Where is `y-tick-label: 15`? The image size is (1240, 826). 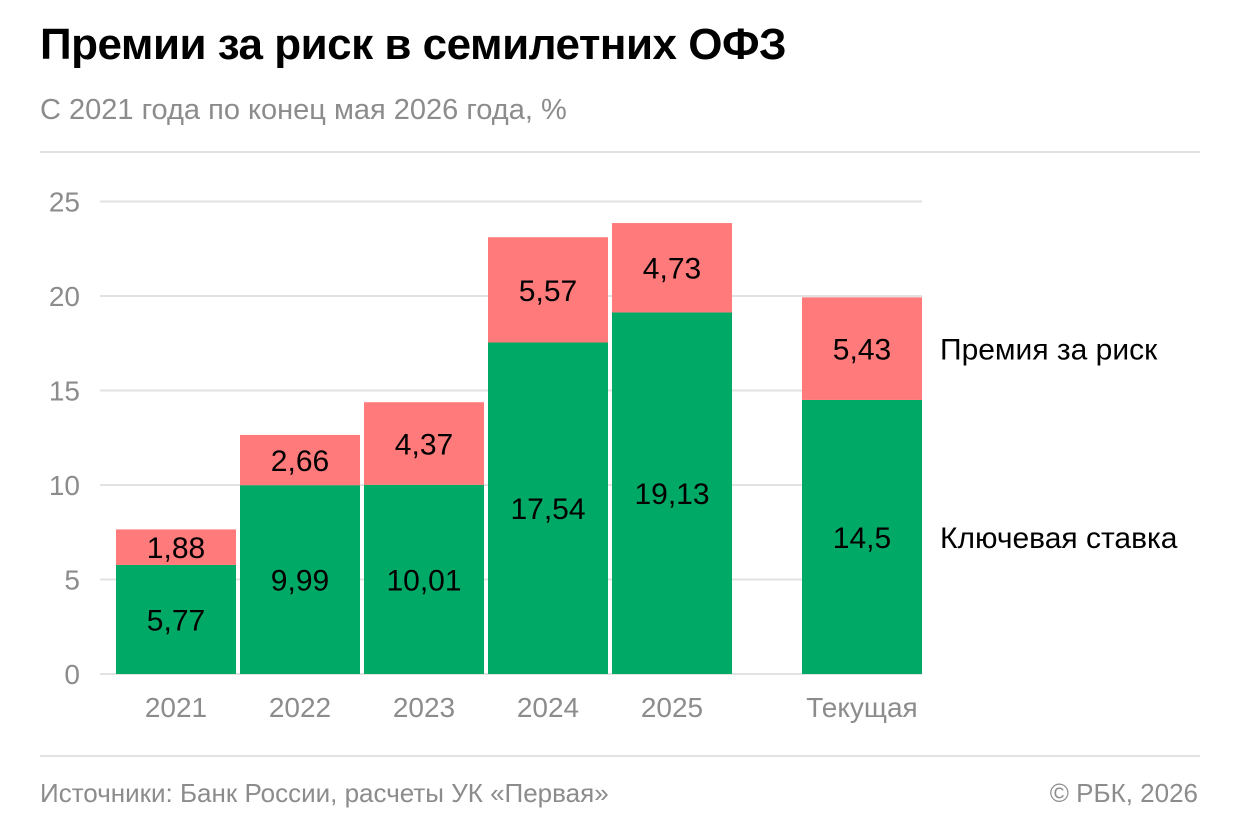 y-tick-label: 15 is located at coordinates (64, 391).